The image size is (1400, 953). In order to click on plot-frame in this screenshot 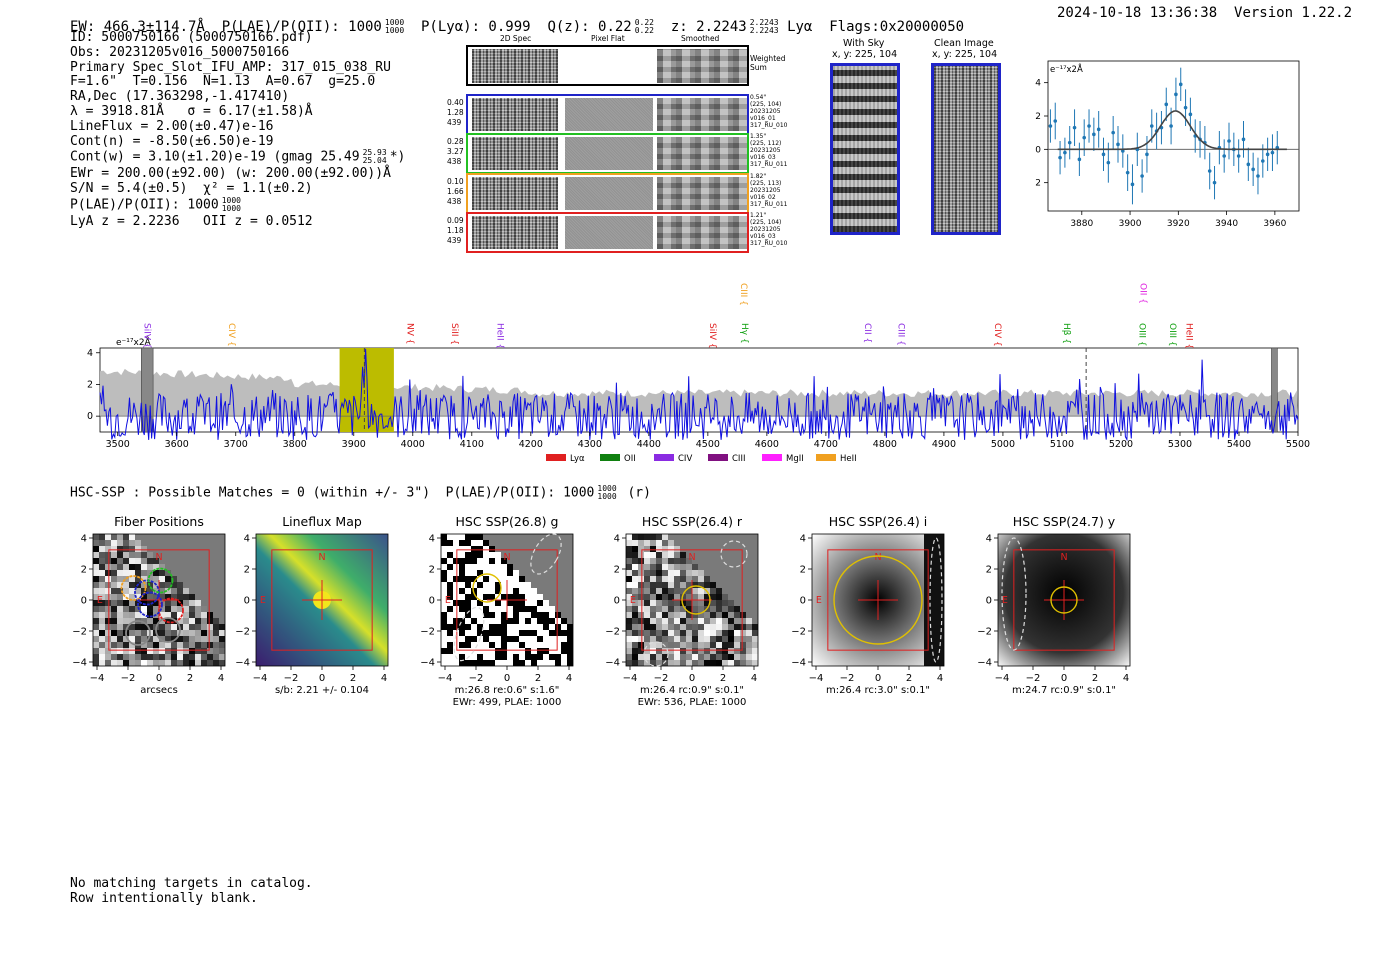, I will do `click(1173, 136)`.